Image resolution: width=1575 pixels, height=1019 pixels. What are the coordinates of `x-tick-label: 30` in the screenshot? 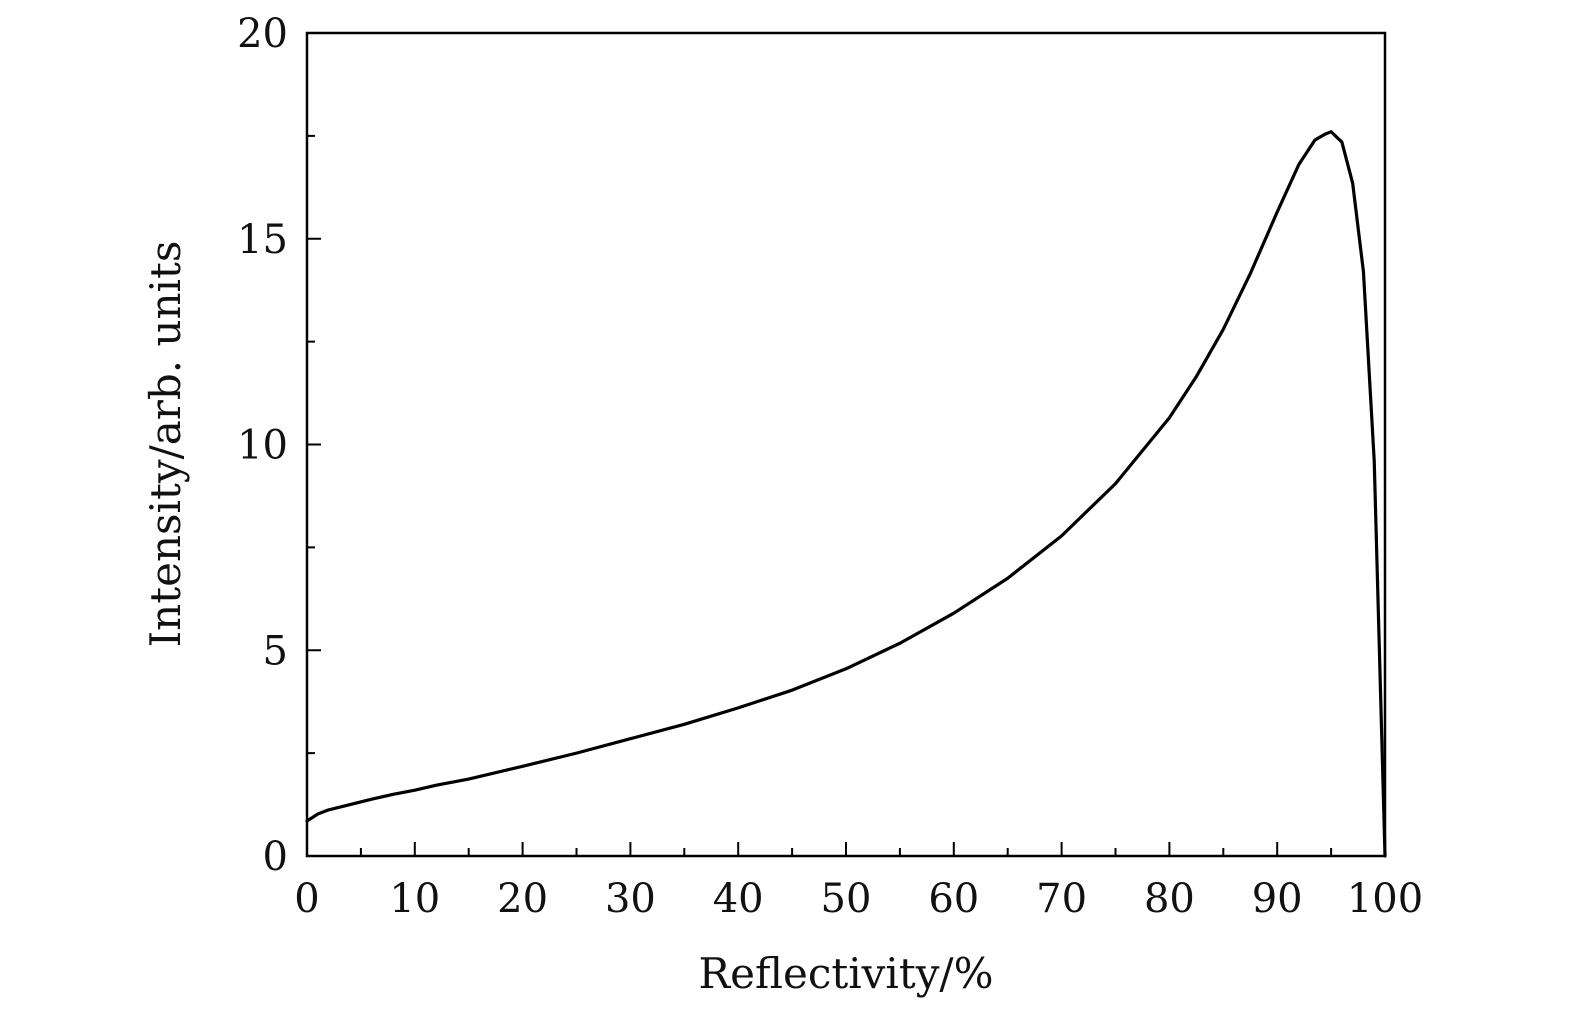 It's located at (630, 899).